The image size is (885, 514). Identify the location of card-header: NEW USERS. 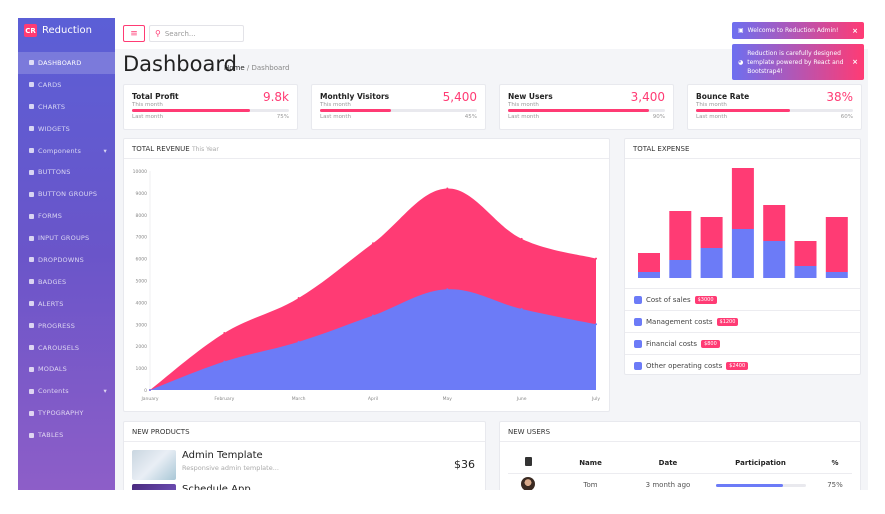
(680, 432).